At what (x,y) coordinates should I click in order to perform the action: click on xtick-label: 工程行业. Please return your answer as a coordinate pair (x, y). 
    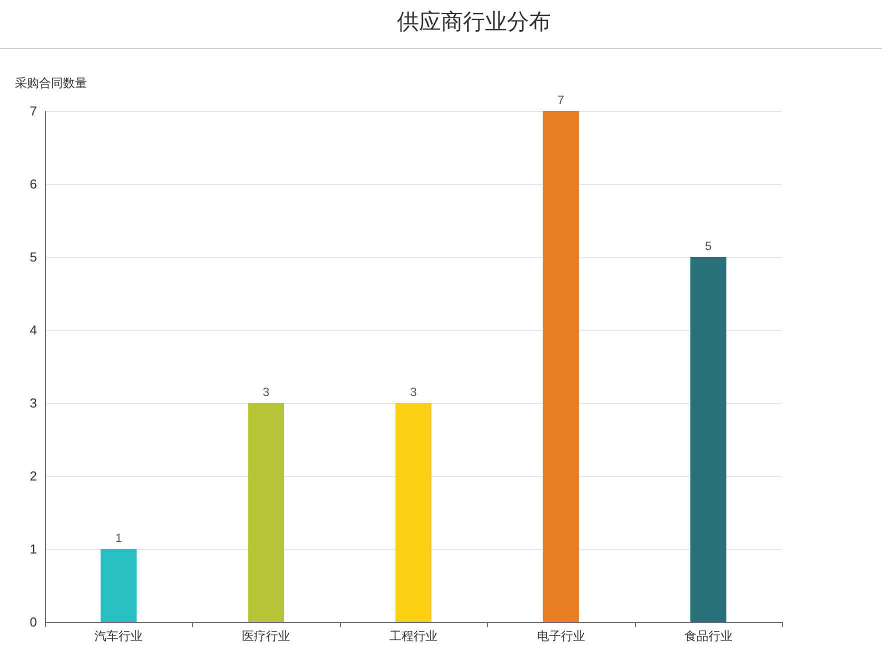
    Looking at the image, I should click on (414, 636).